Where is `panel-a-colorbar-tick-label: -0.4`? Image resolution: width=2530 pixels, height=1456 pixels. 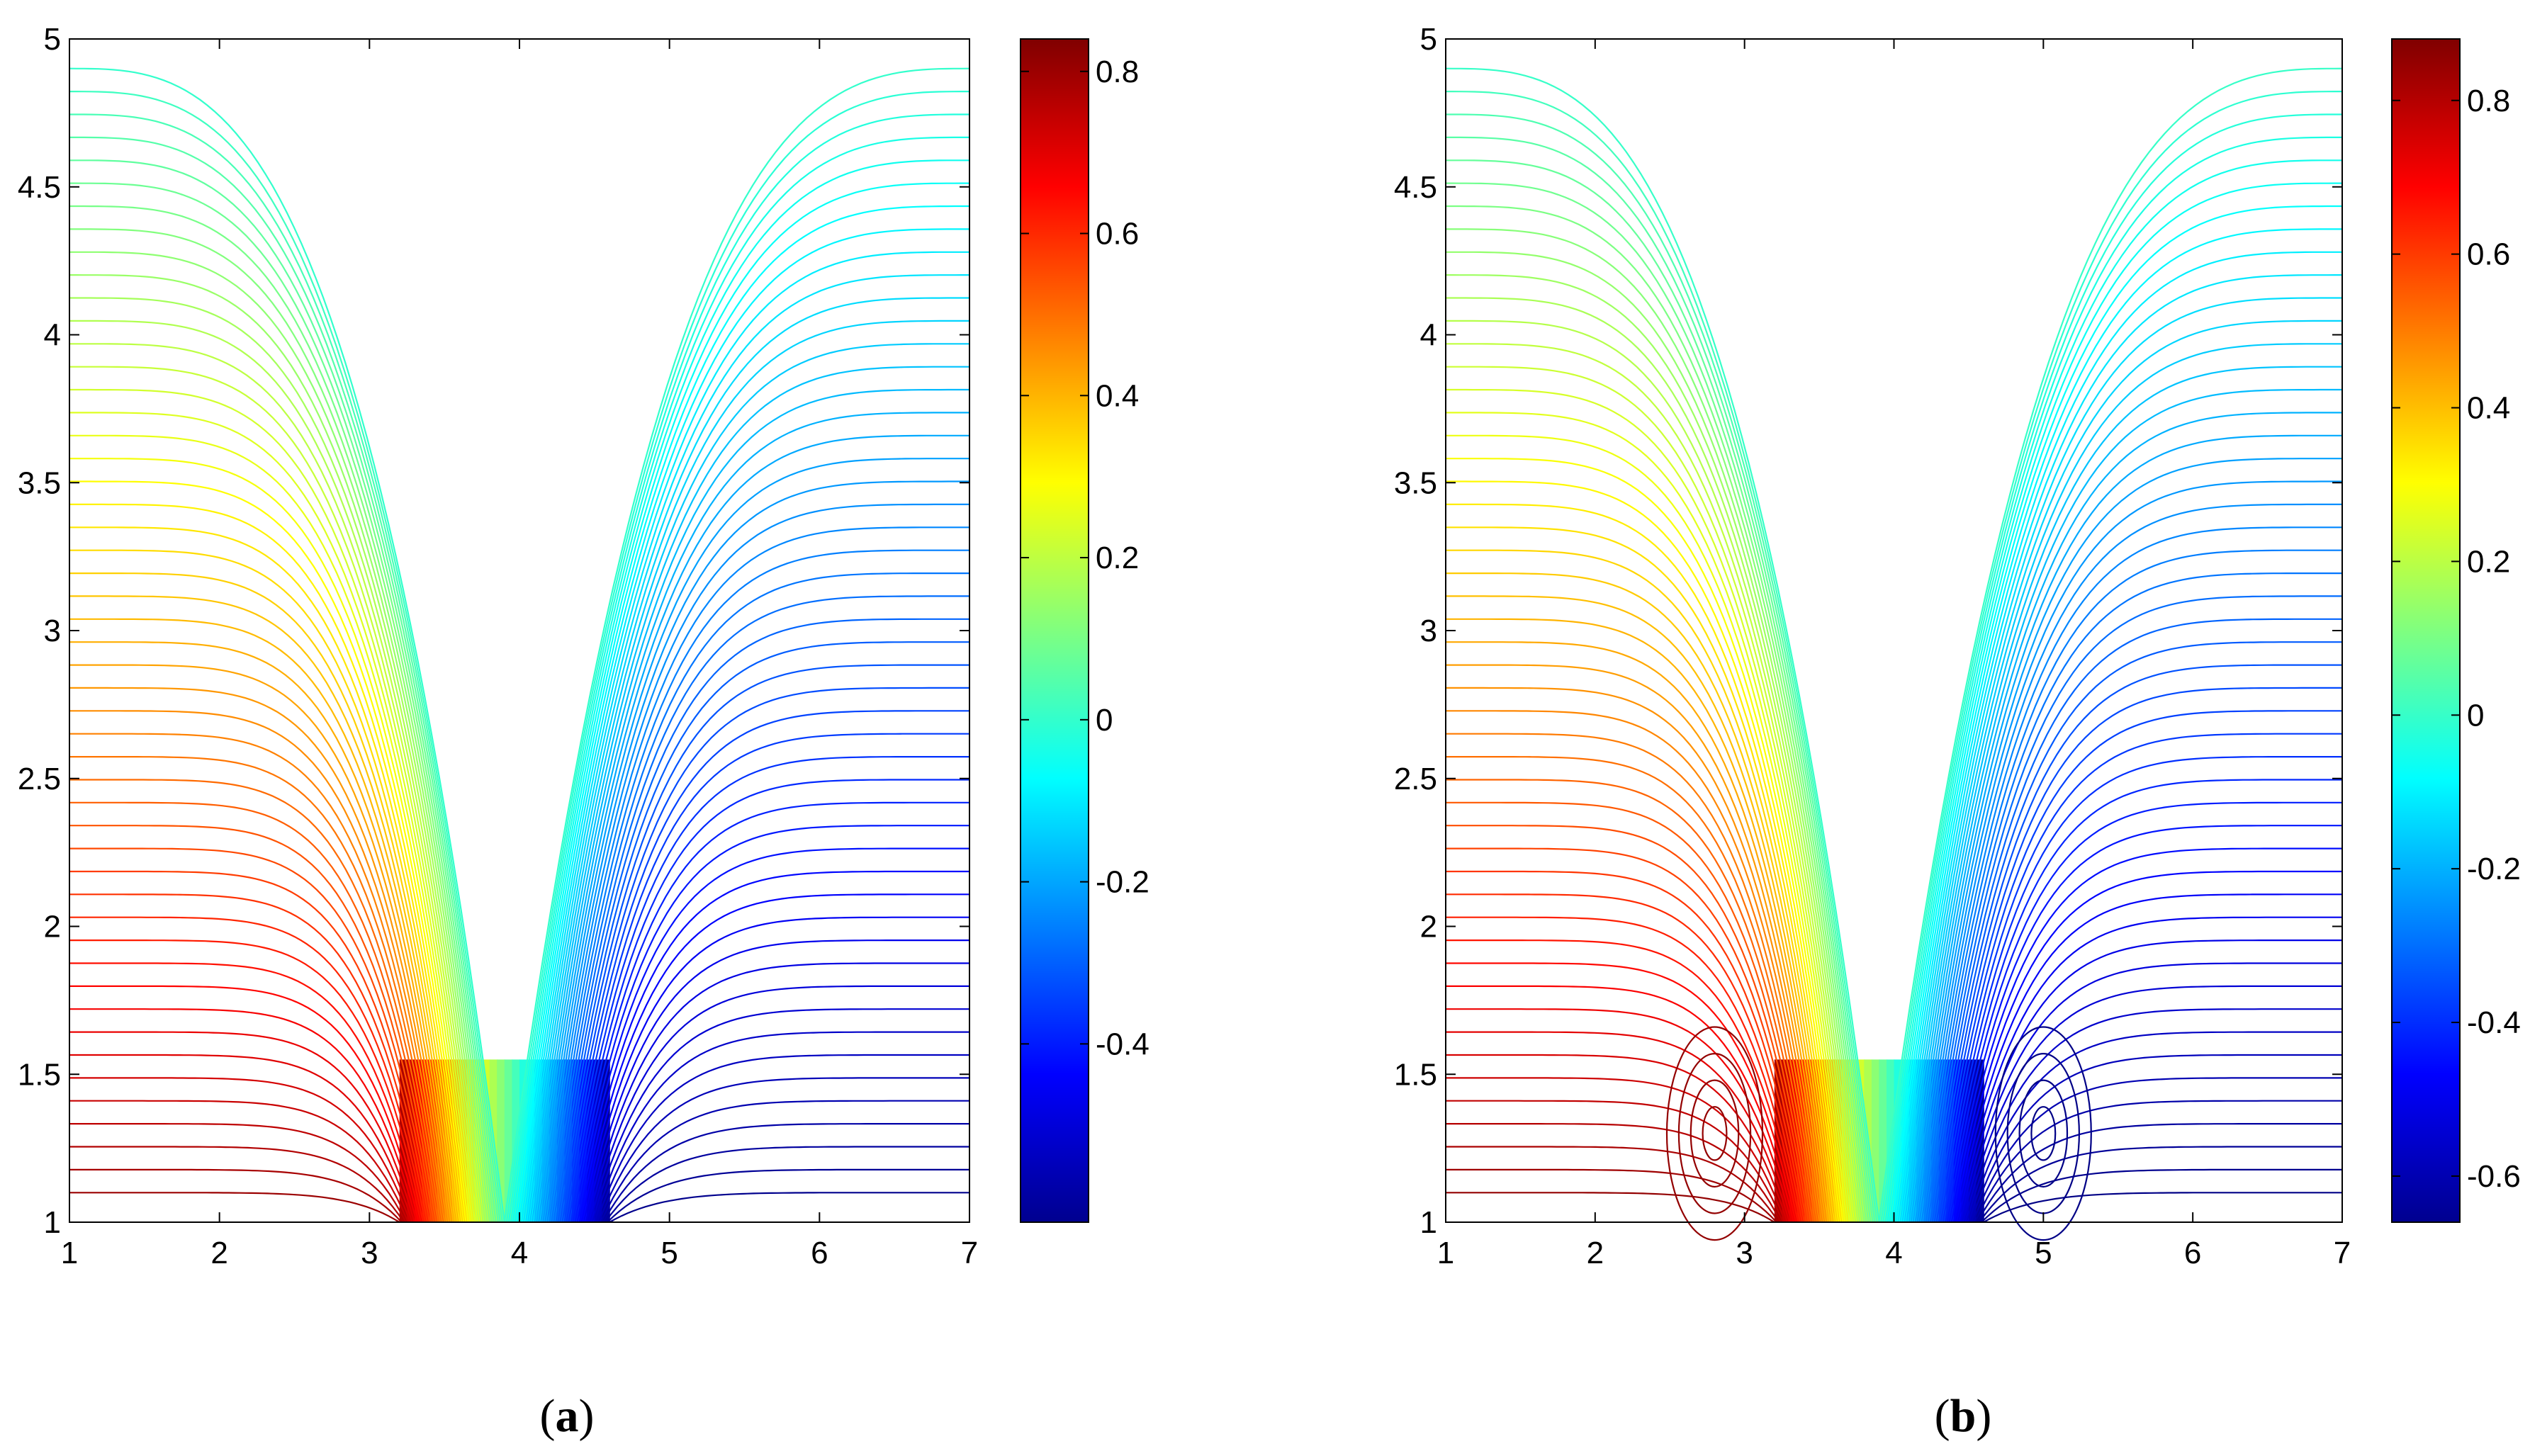 panel-a-colorbar-tick-label: -0.4 is located at coordinates (1122, 1044).